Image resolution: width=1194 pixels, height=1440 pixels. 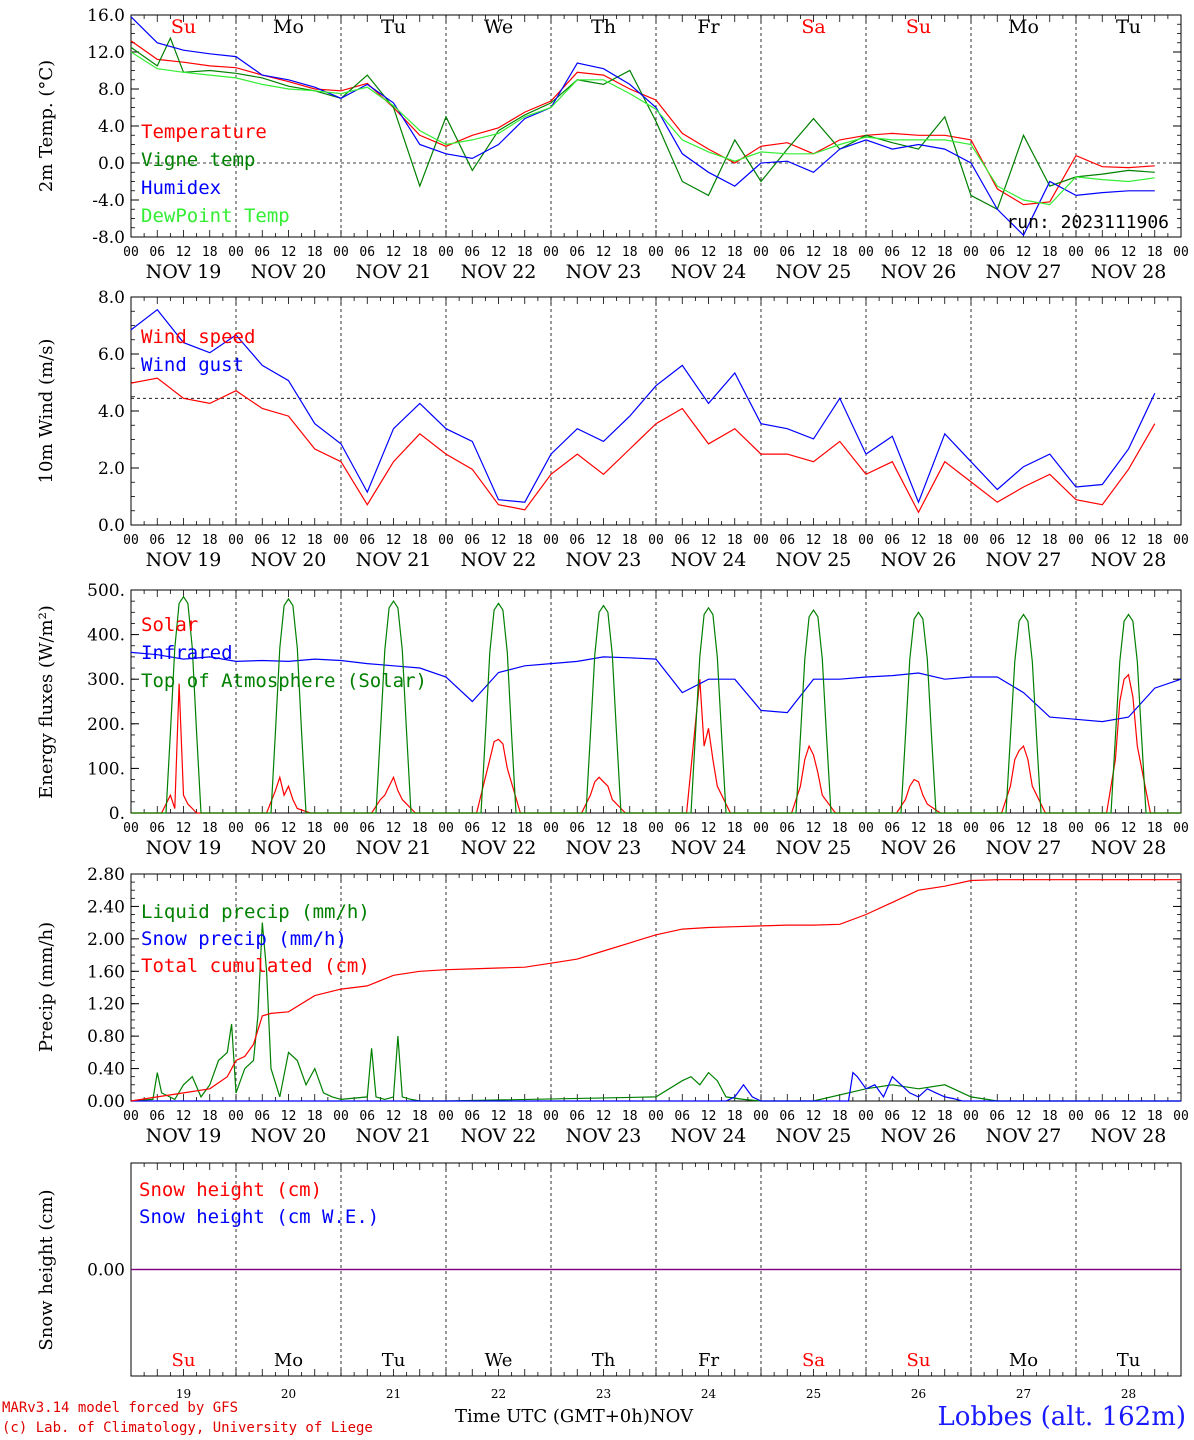 What do you see at coordinates (1023, 1394) in the screenshot?
I see `day-number-label: 27` at bounding box center [1023, 1394].